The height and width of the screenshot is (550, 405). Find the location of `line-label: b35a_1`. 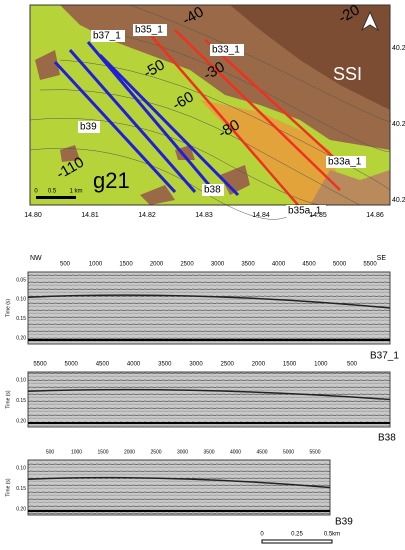

line-label: b35a_1 is located at coordinates (305, 211).